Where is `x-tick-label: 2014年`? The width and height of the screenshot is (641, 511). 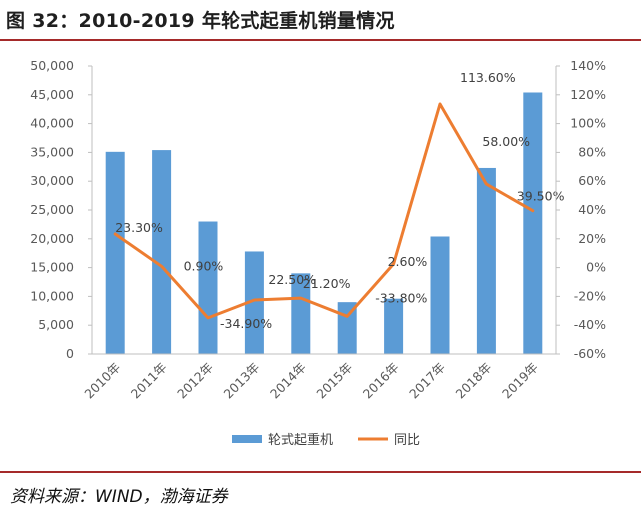 x-tick-label: 2014年 is located at coordinates (288, 381).